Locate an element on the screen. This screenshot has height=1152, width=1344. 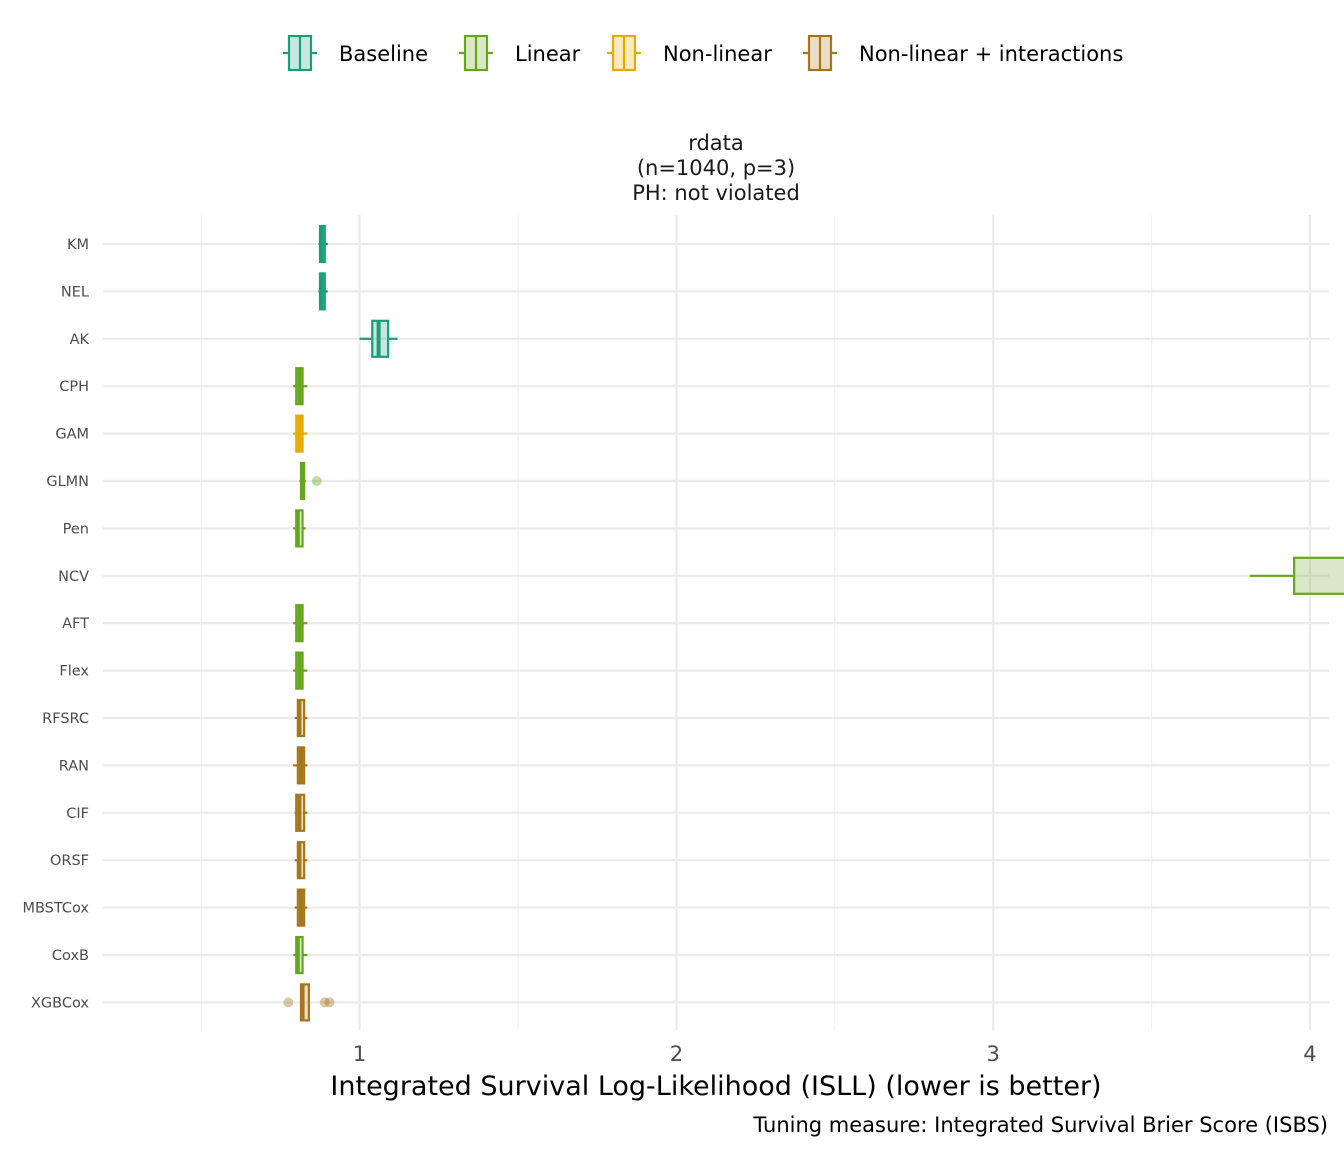
boxplot-ncv is located at coordinates (1296, 575).